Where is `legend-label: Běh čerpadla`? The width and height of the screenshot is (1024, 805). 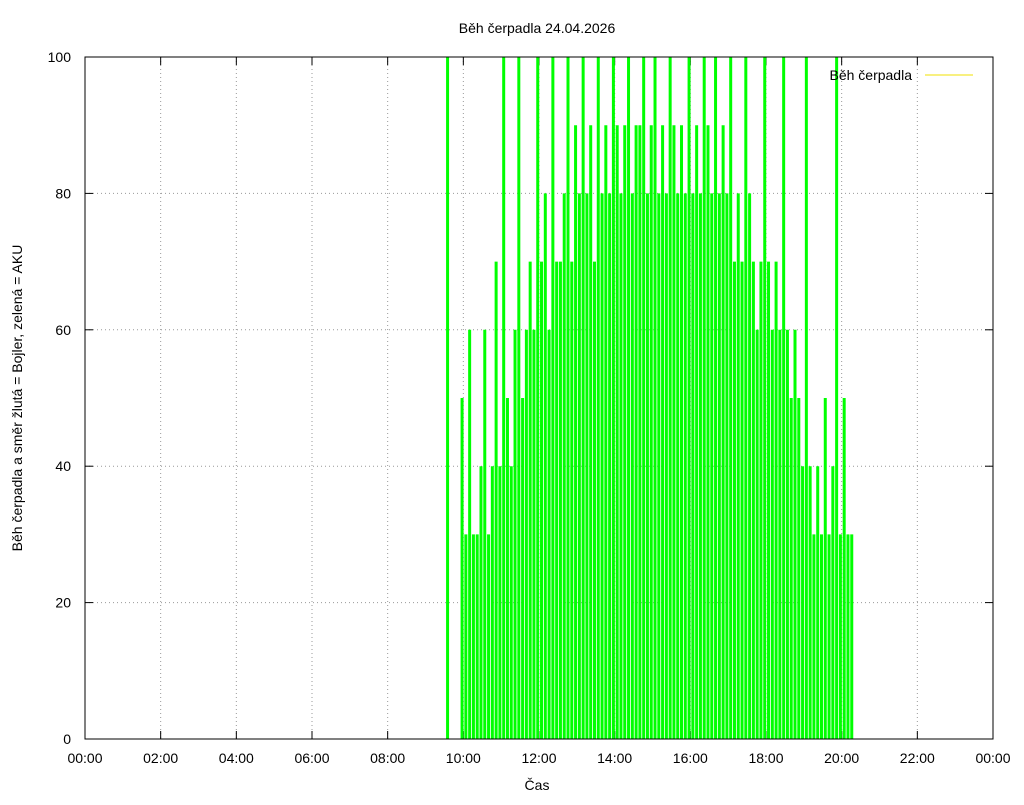
legend-label: Běh čerpadla is located at coordinates (870, 75).